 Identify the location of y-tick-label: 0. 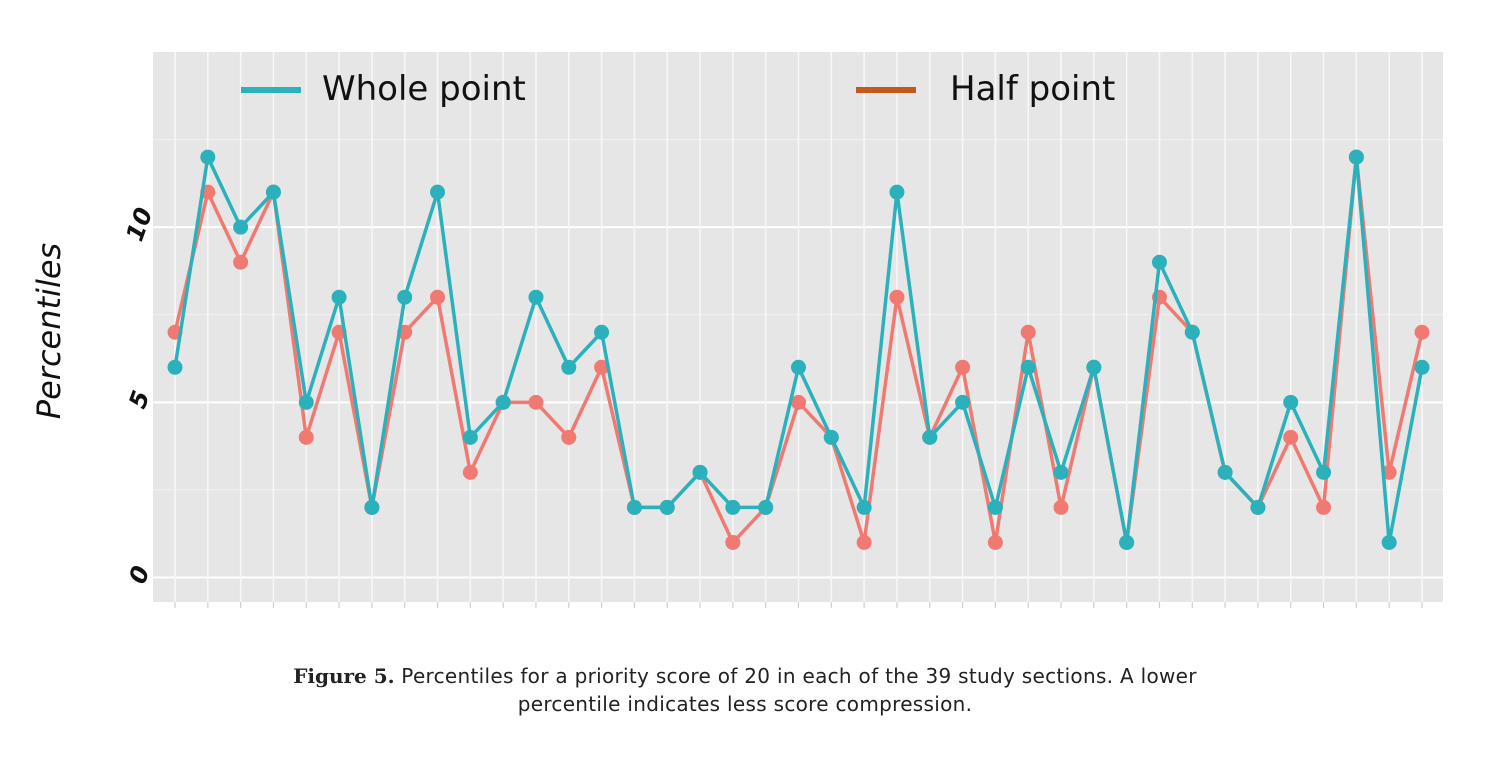
(139, 574).